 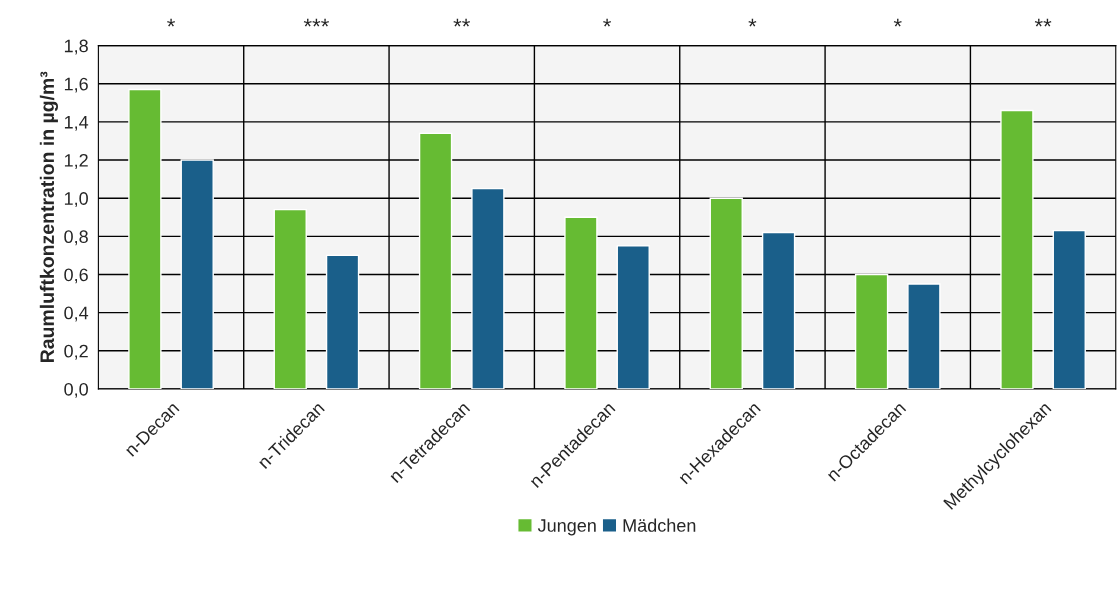 What do you see at coordinates (76, 123) in the screenshot?
I see `y-tick-label: 1,4` at bounding box center [76, 123].